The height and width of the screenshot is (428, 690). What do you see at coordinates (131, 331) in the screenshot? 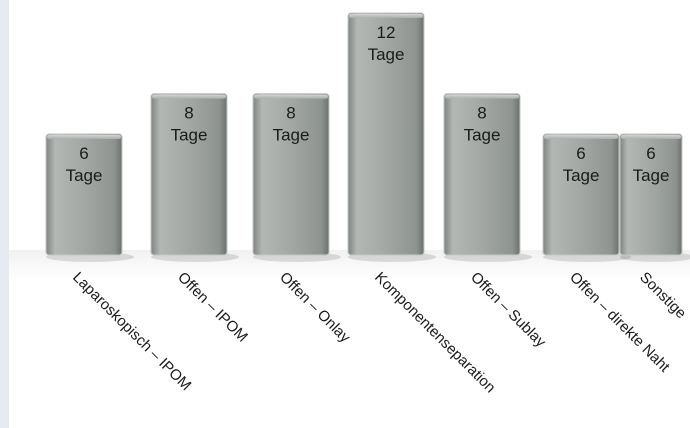
I see `category-label: Laparoskopisch – IPOM` at bounding box center [131, 331].